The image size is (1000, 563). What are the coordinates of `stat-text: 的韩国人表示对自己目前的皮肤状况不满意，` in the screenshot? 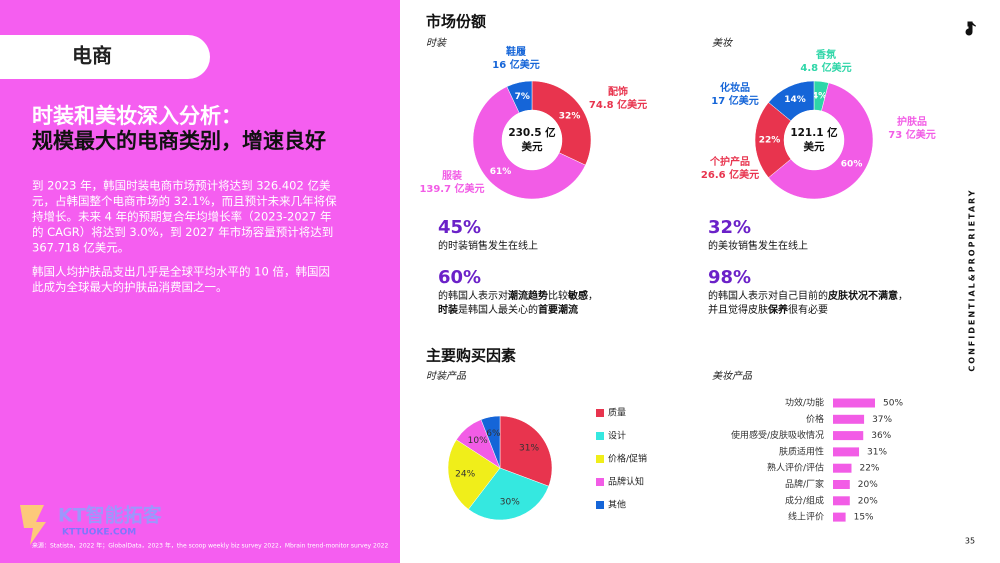 It's located at (808, 295).